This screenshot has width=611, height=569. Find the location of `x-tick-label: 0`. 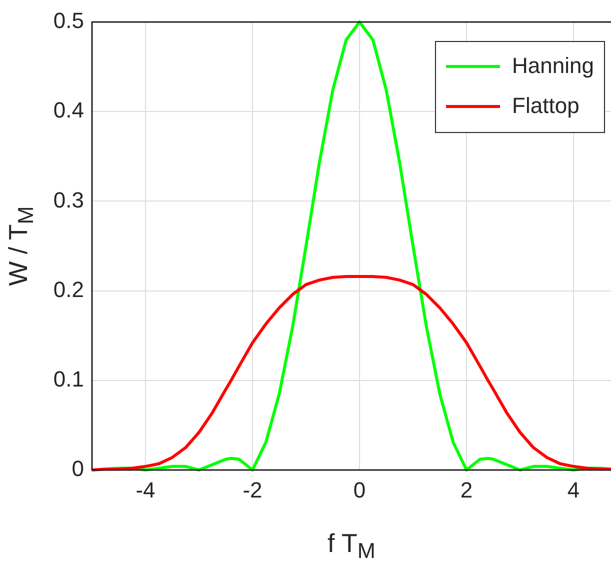

x-tick-label: 0 is located at coordinates (359, 489).